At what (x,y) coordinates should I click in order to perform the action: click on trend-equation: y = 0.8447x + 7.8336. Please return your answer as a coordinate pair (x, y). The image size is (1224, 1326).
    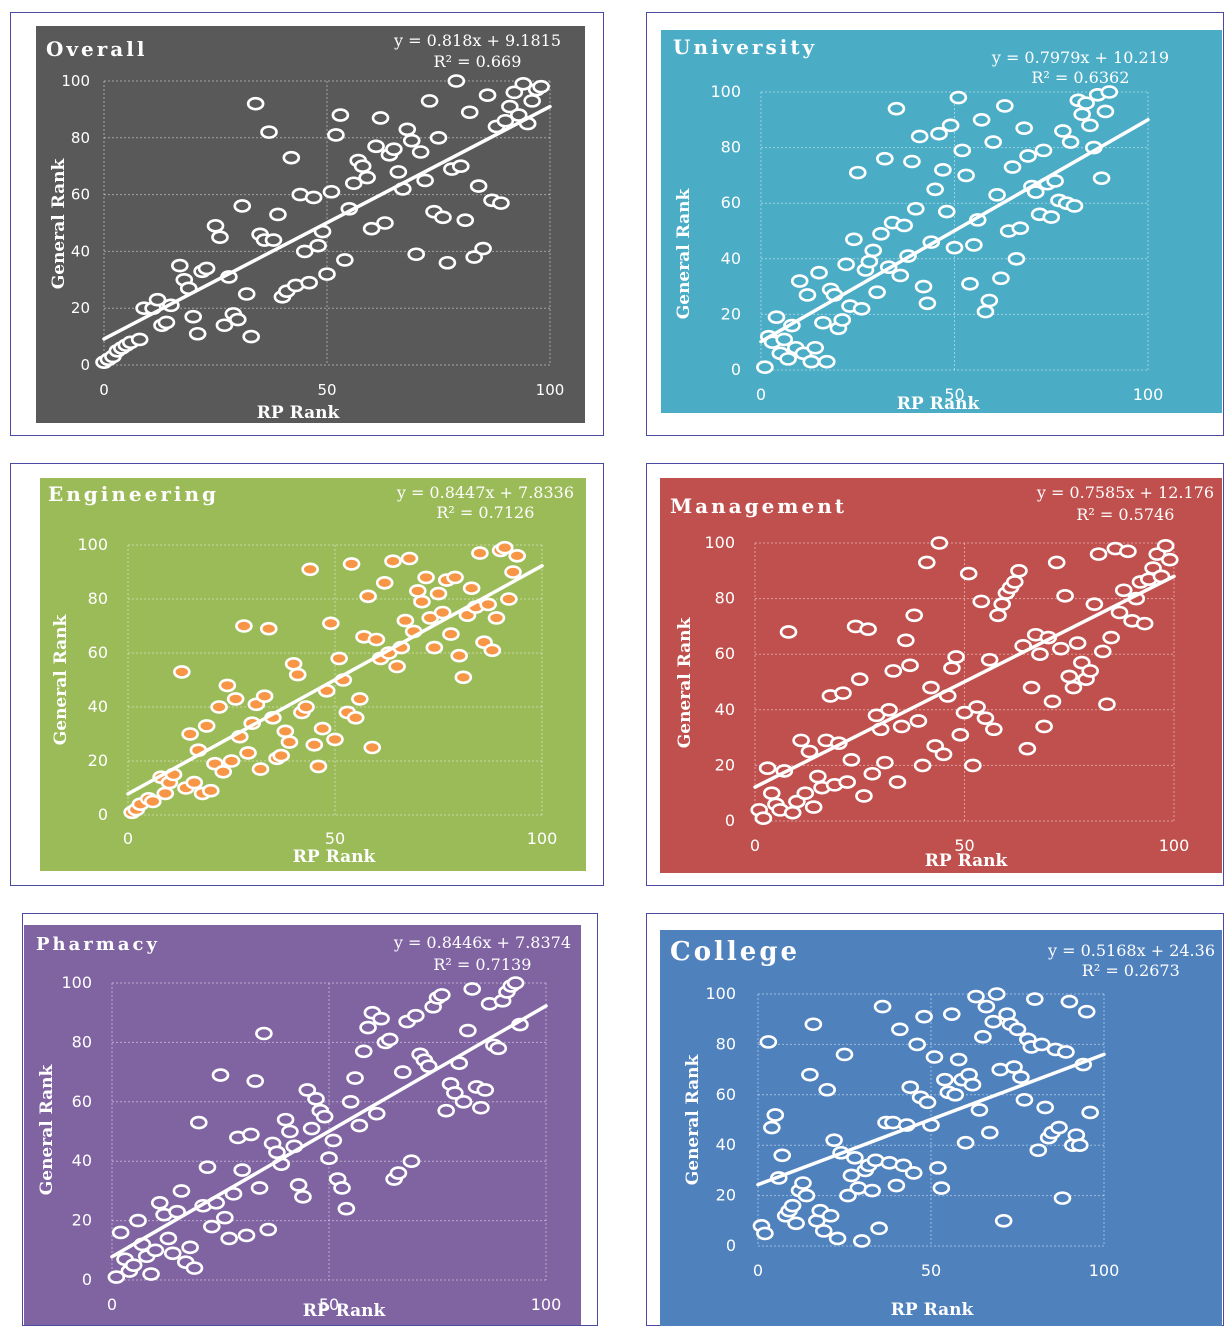
    Looking at the image, I should click on (485, 492).